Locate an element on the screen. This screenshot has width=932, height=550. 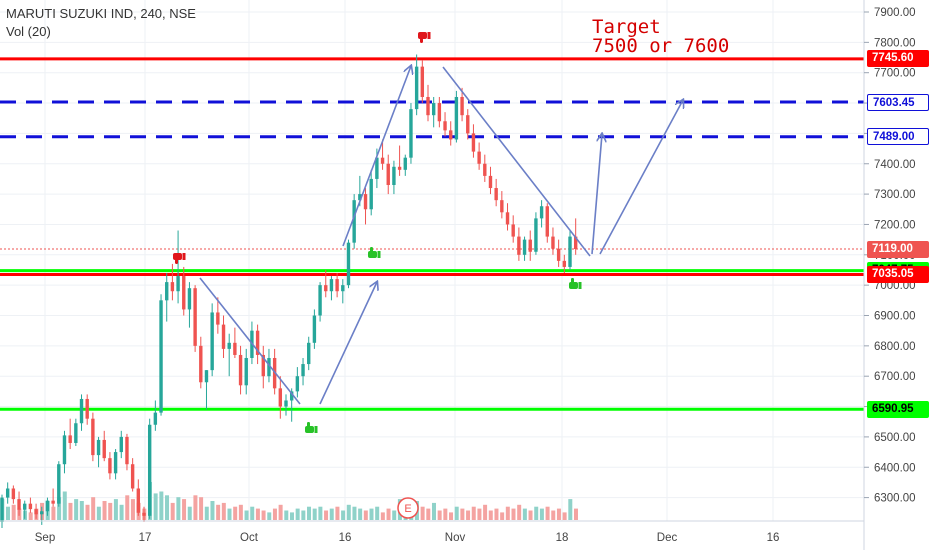
price-tag-7745.60: 7745.60 is located at coordinates (898, 59).